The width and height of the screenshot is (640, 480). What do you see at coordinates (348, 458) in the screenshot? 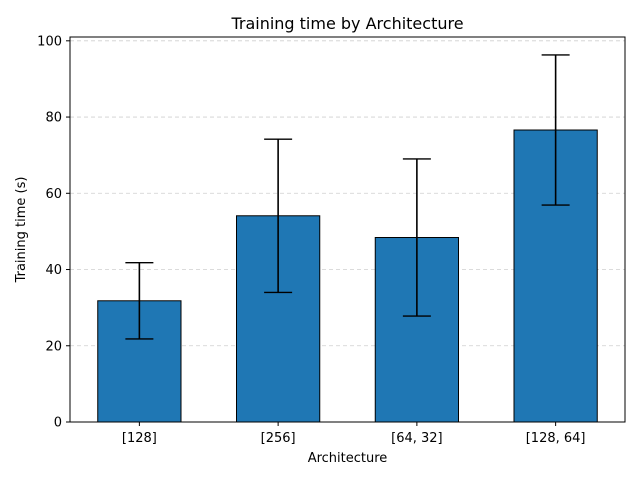
I see `x-axis-label: Architecture` at bounding box center [348, 458].